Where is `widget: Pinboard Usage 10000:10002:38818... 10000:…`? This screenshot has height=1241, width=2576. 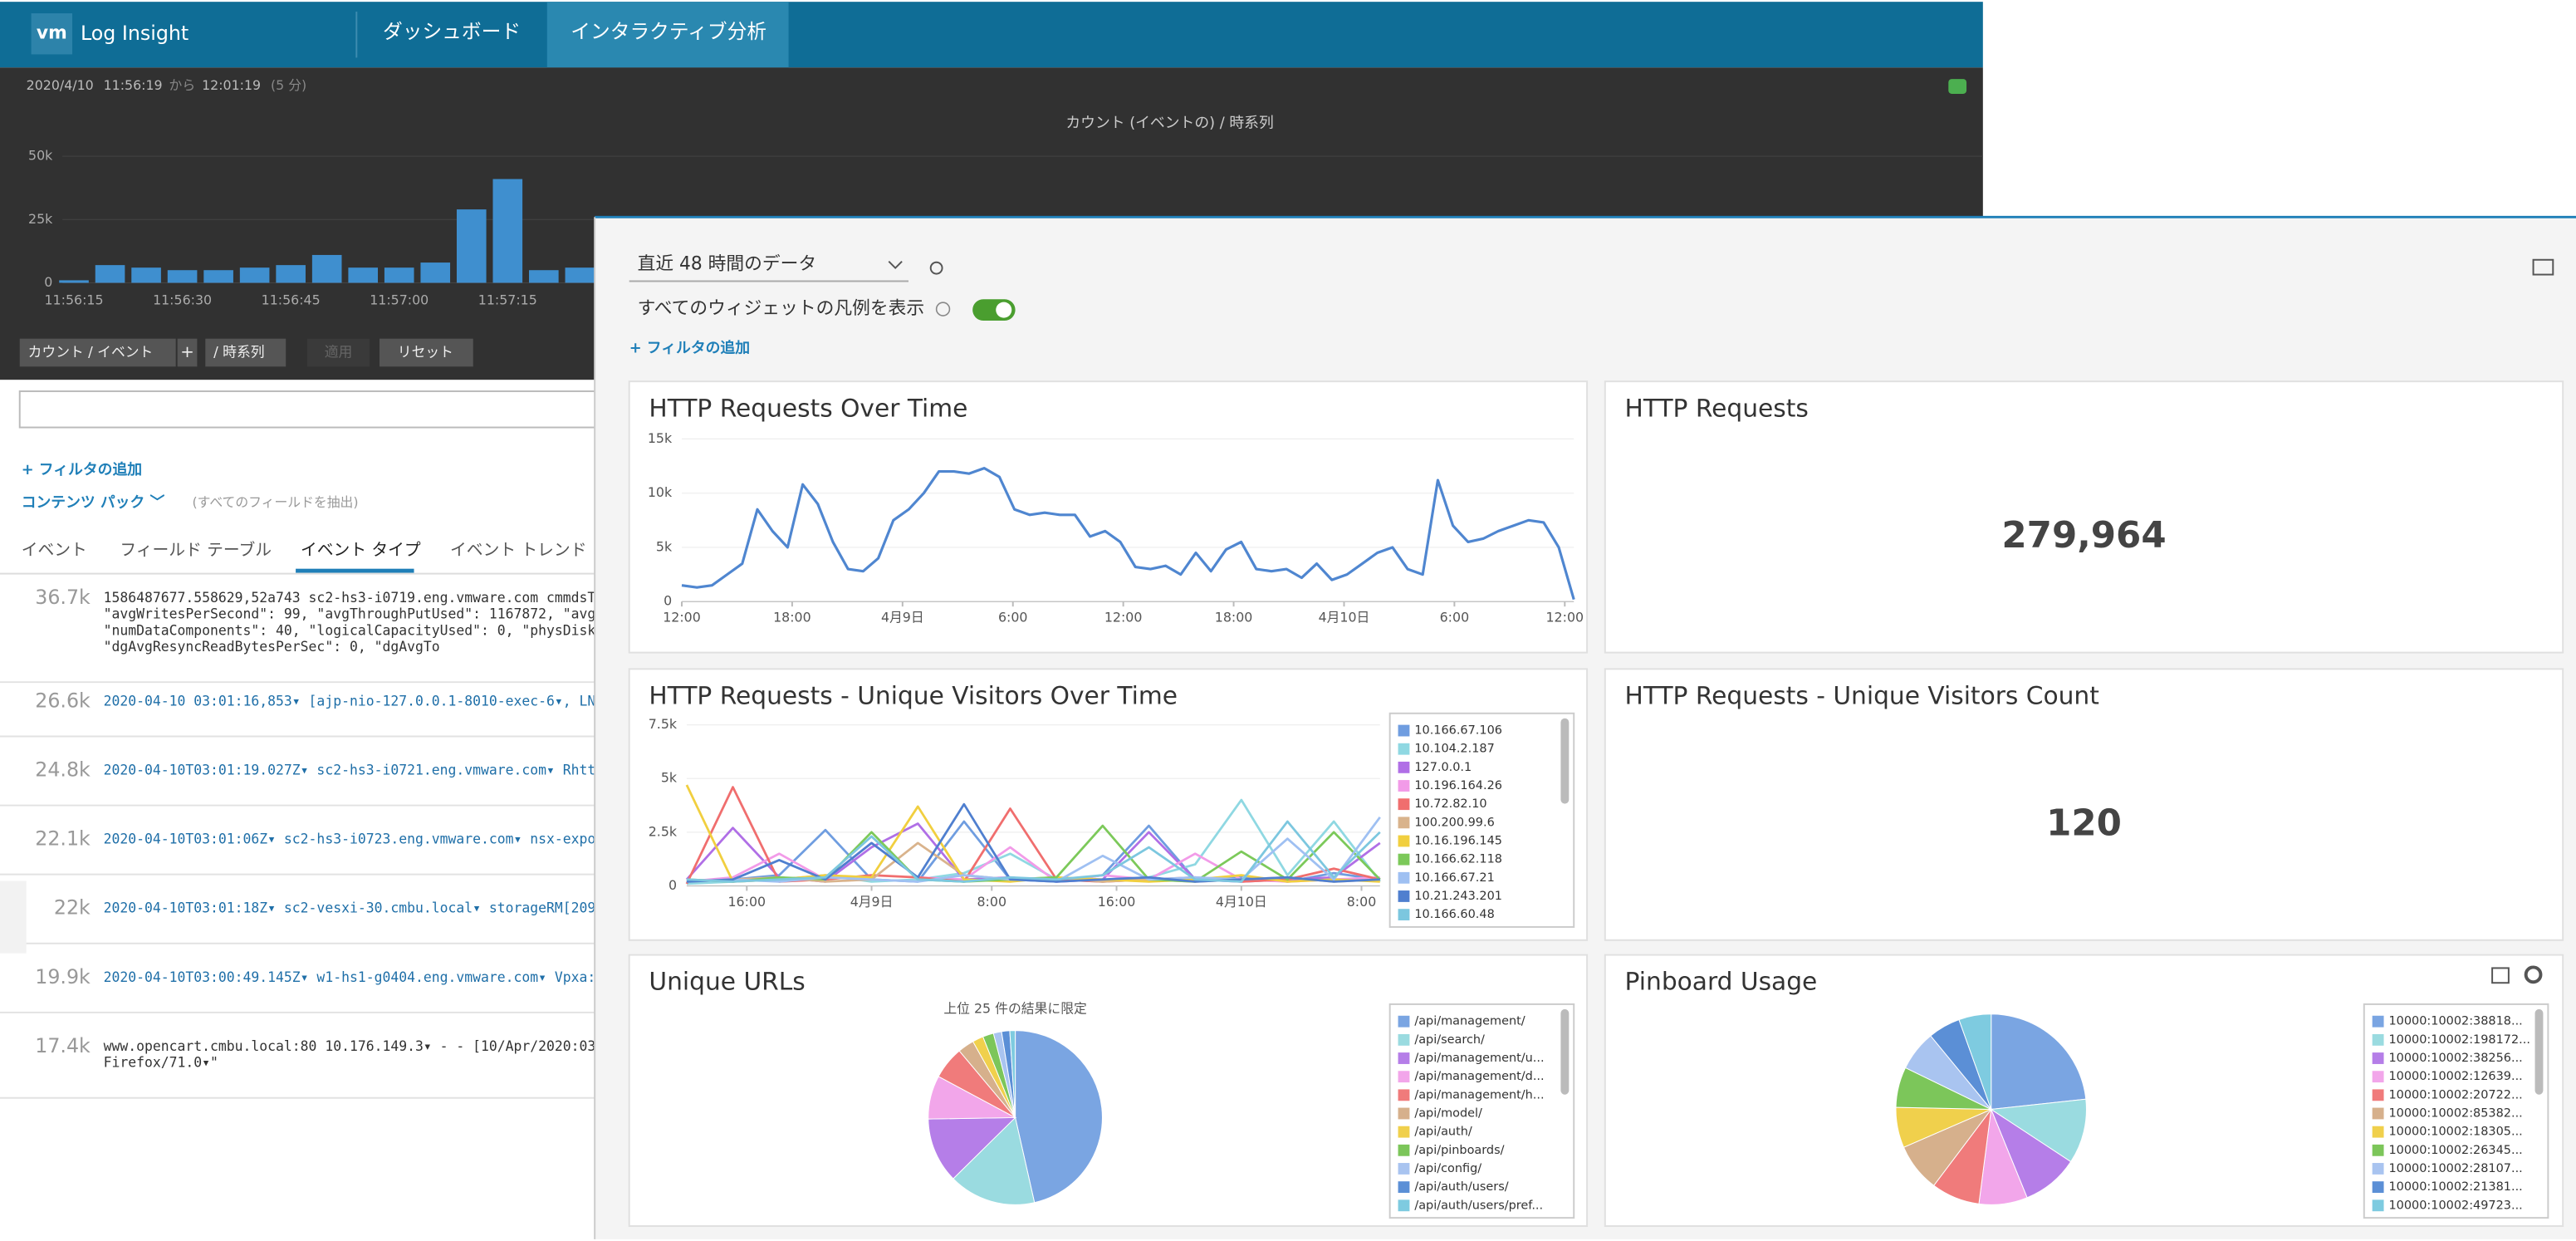 widget: Pinboard Usage 10000:10002:38818... 10000:… is located at coordinates (2084, 1090).